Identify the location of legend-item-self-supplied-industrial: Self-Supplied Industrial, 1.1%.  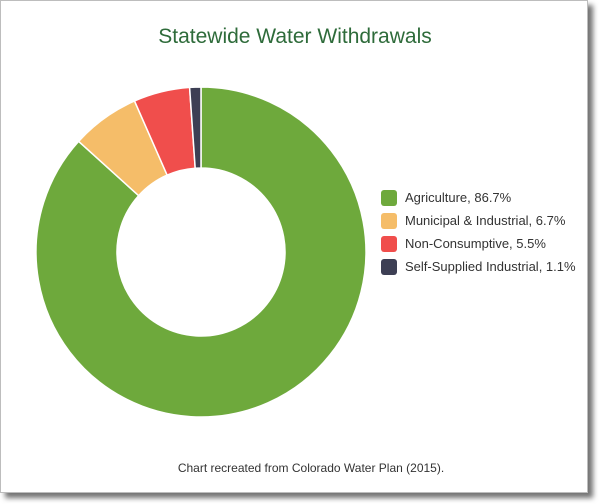
(479, 266).